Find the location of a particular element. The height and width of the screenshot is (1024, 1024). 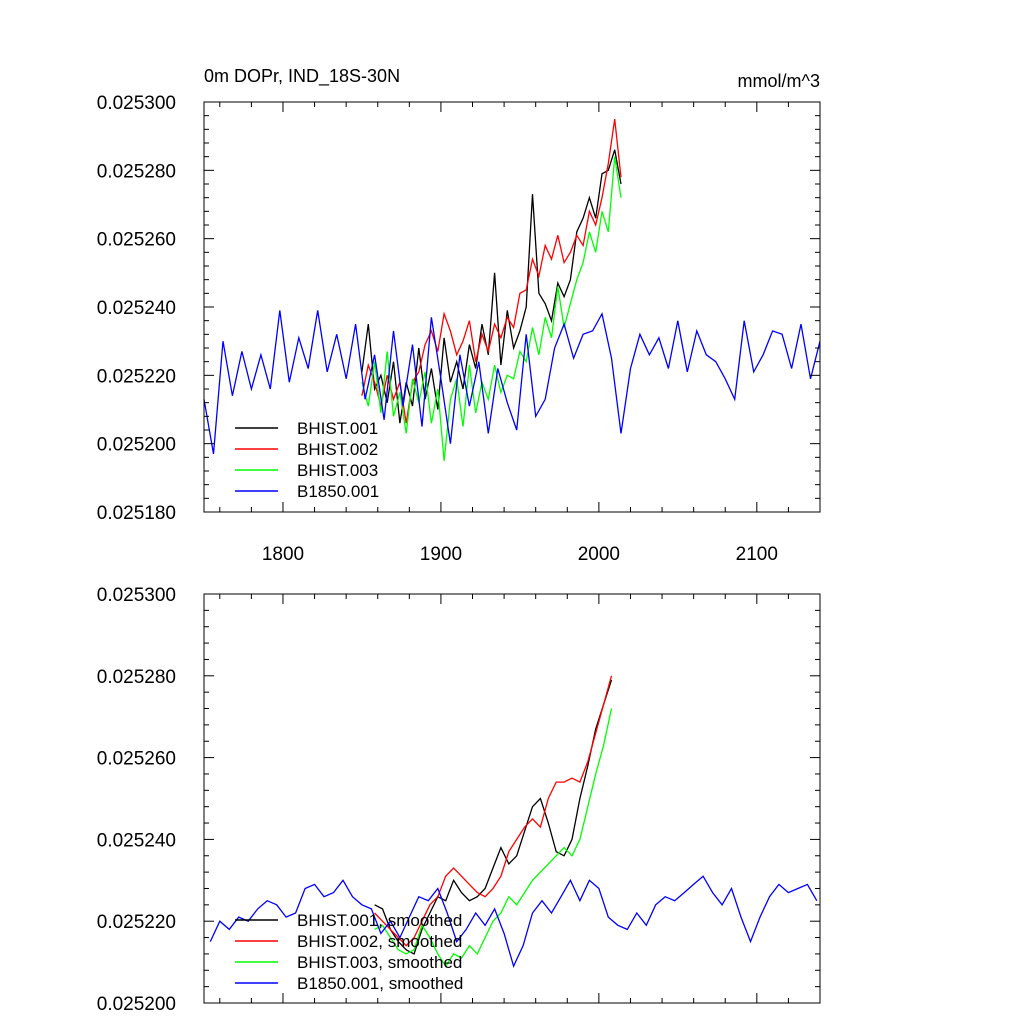

y-tick-label: 0.025180 is located at coordinates (136, 513).